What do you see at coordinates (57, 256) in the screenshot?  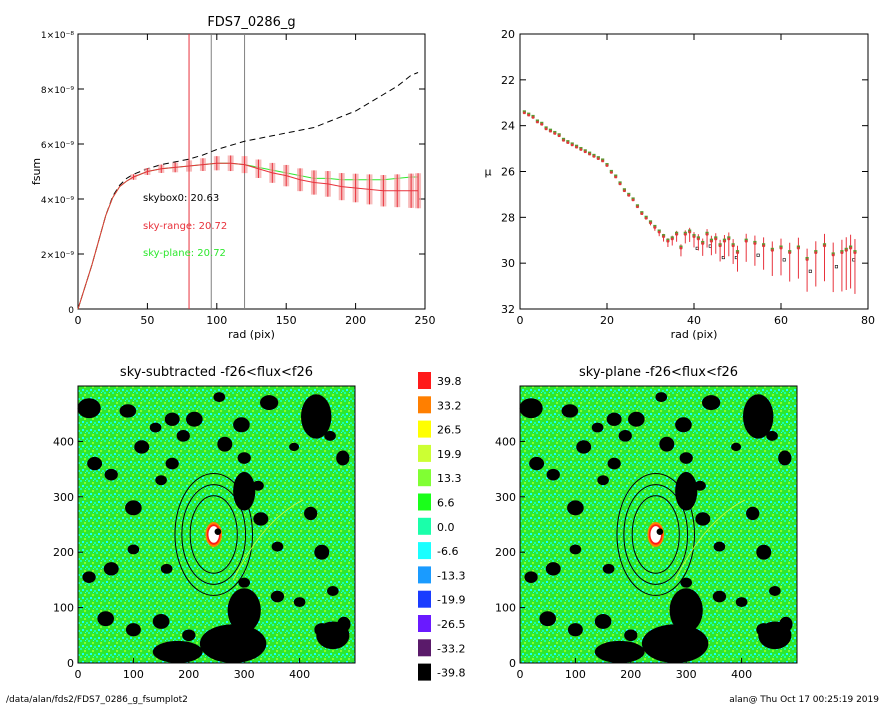 I see `y-tick-label: 2×10⁻⁹` at bounding box center [57, 256].